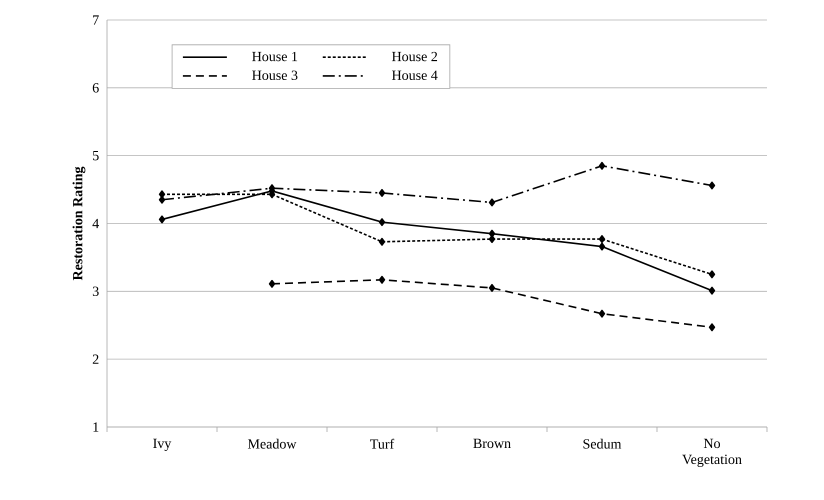 This screenshot has width=824, height=500. I want to click on y-tick-label: 7, so click(96, 20).